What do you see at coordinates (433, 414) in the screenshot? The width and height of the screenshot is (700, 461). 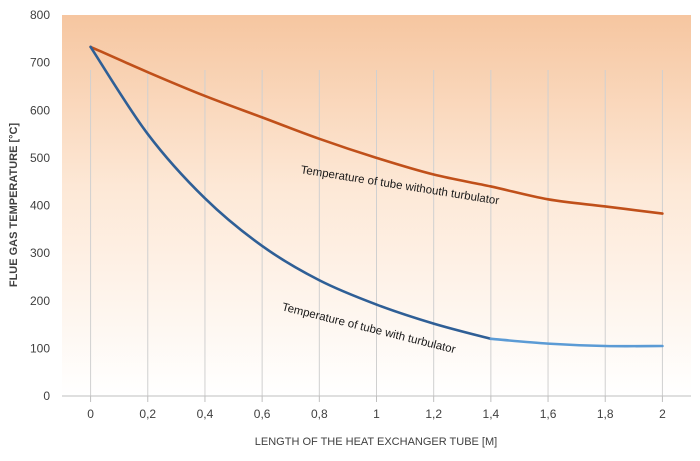 I see `x-tick-label: 1,2` at bounding box center [433, 414].